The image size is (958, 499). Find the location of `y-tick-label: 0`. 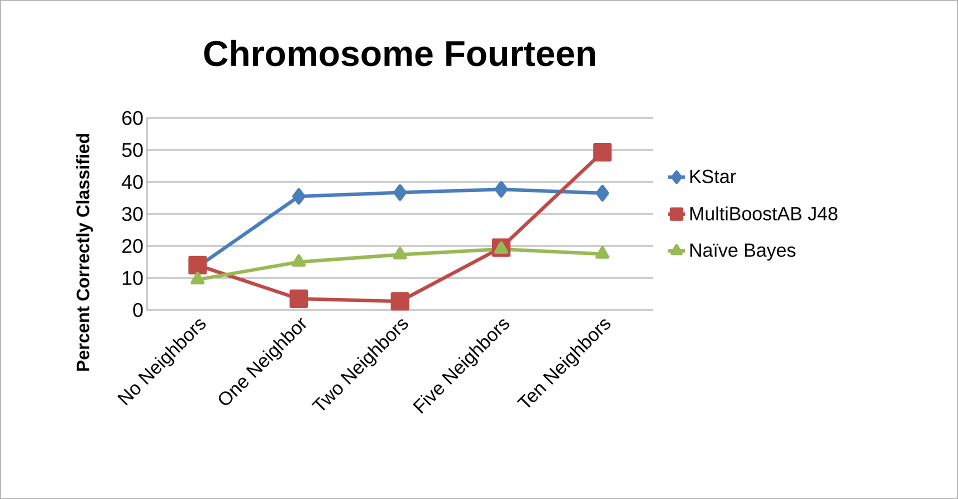

y-tick-label: 0 is located at coordinates (138, 310).